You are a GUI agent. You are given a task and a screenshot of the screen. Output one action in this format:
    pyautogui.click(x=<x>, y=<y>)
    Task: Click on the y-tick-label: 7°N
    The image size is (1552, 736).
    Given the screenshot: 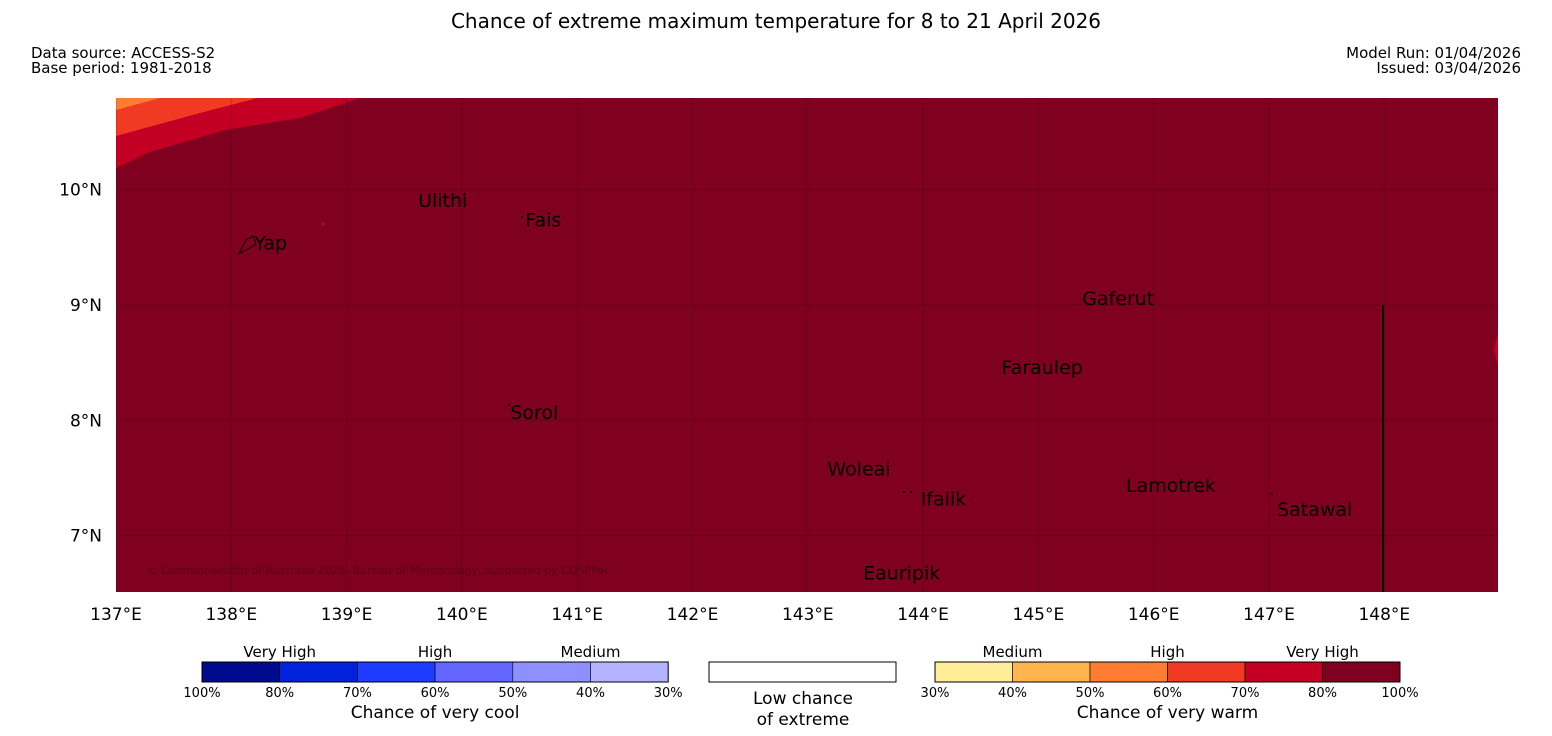 What is the action you would take?
    pyautogui.click(x=86, y=537)
    